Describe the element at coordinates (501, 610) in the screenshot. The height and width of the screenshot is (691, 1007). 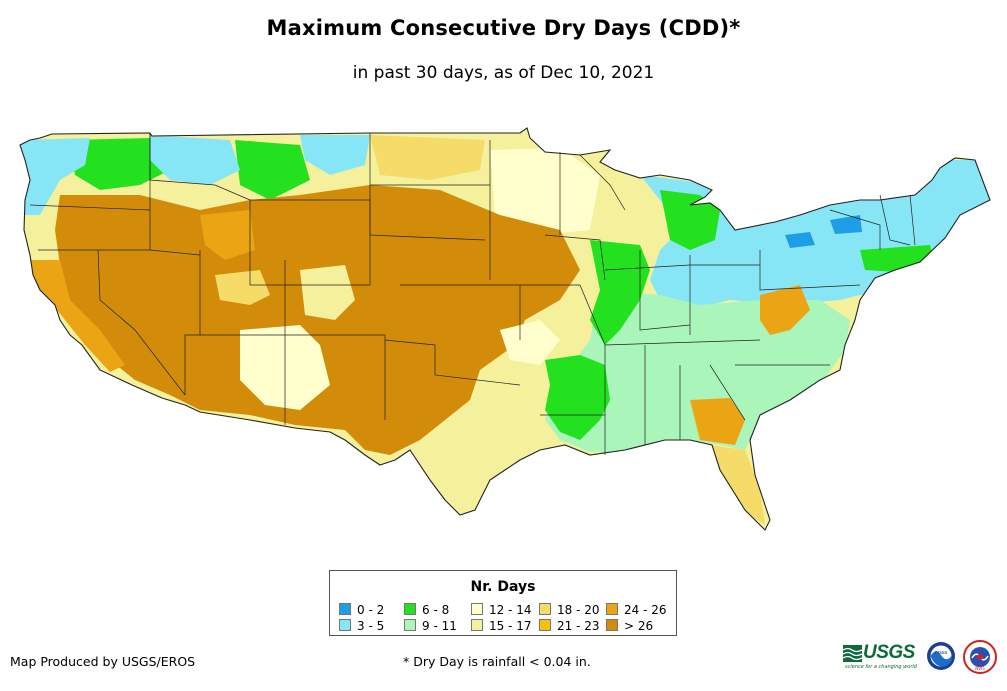
I see `legend-item: 12 - 14` at that location.